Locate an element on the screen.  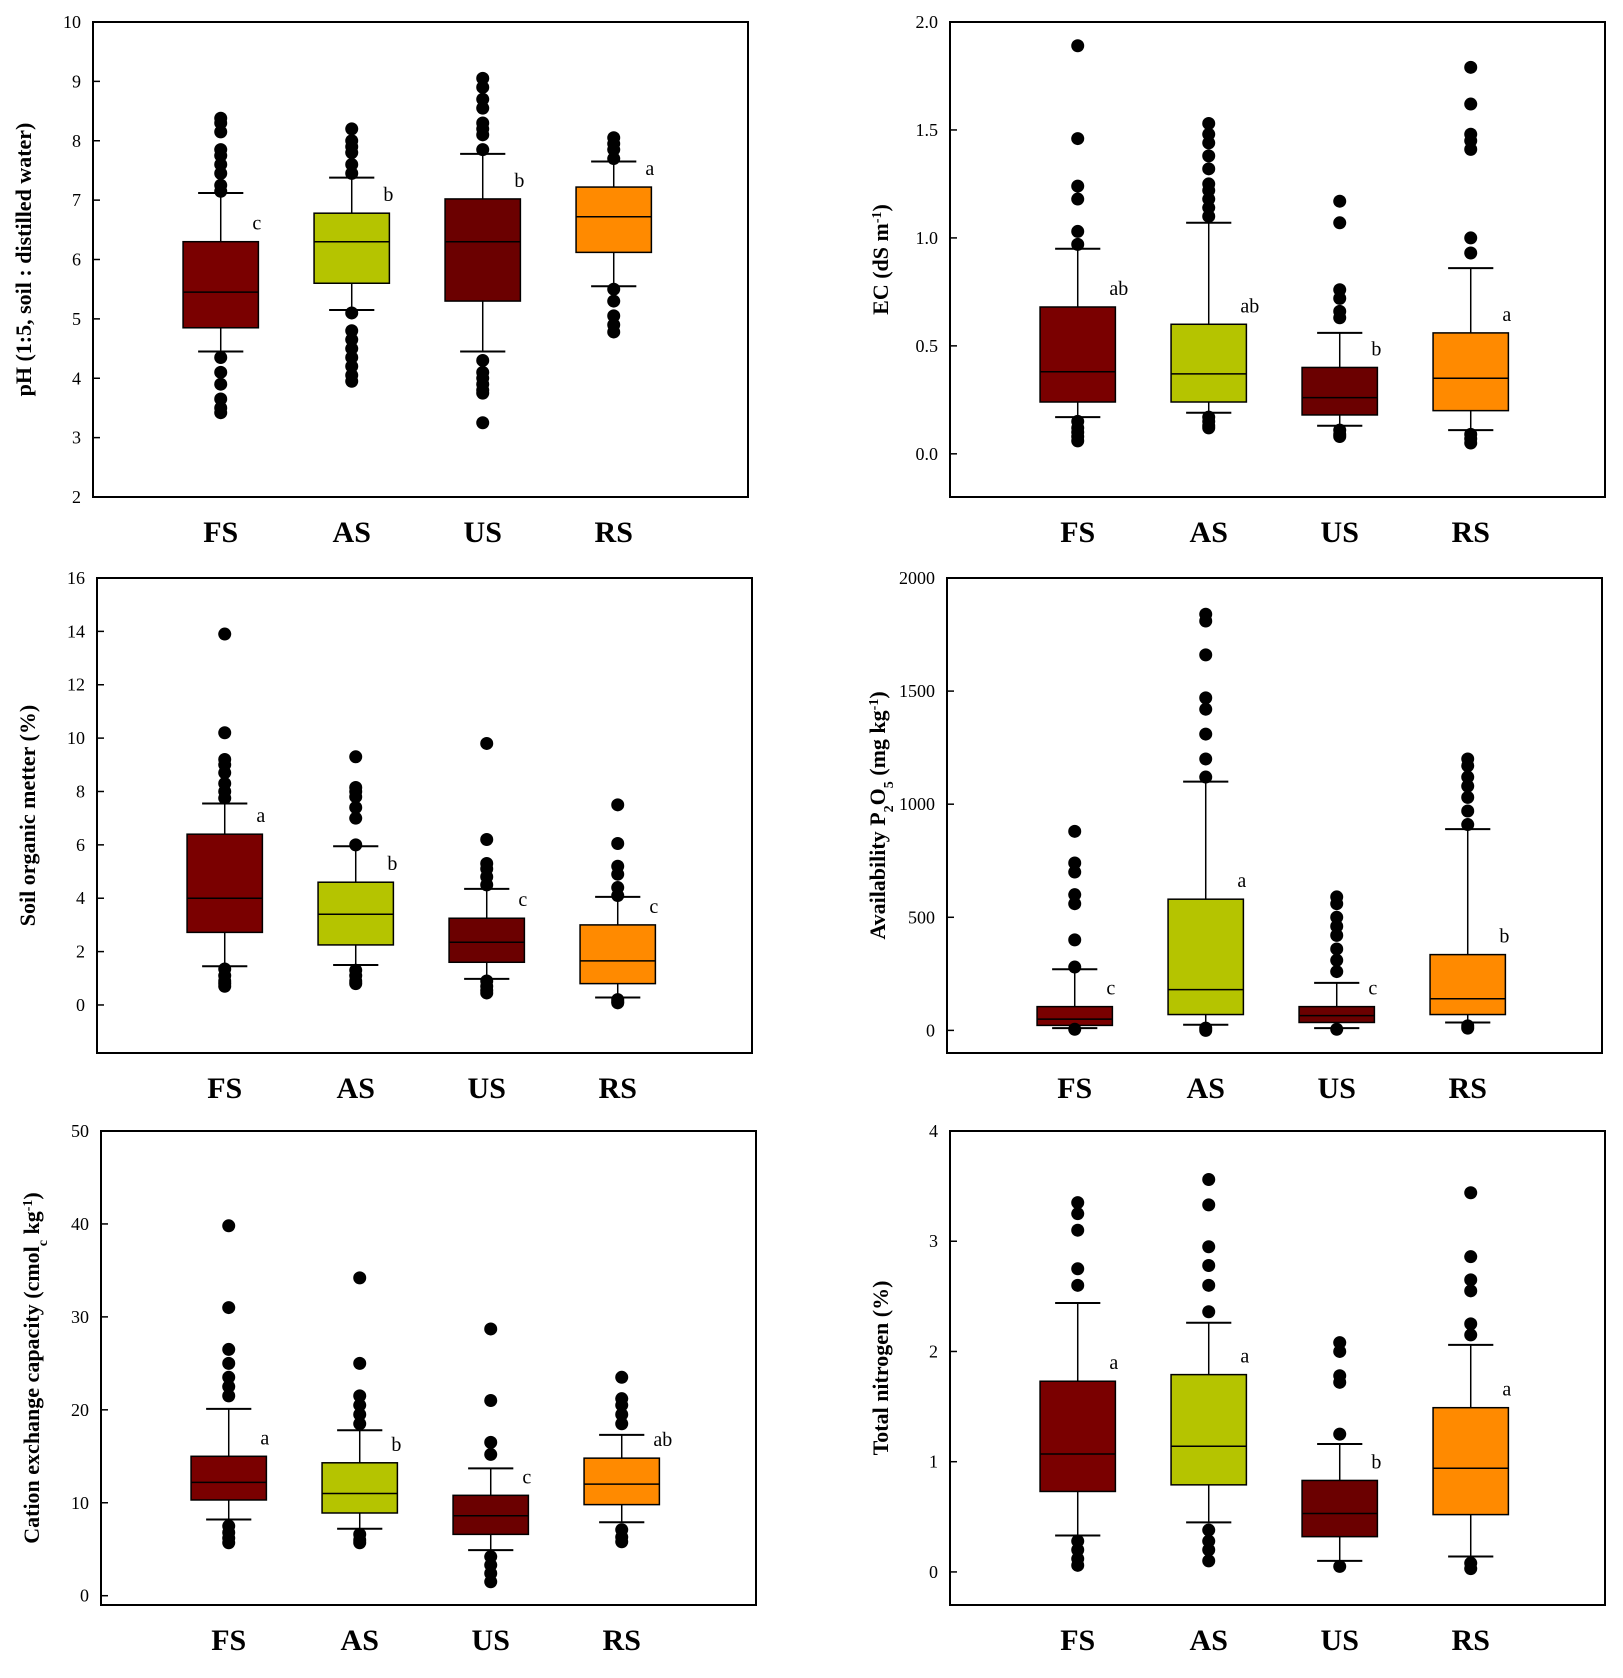
box-as: b is located at coordinates (357, 870).